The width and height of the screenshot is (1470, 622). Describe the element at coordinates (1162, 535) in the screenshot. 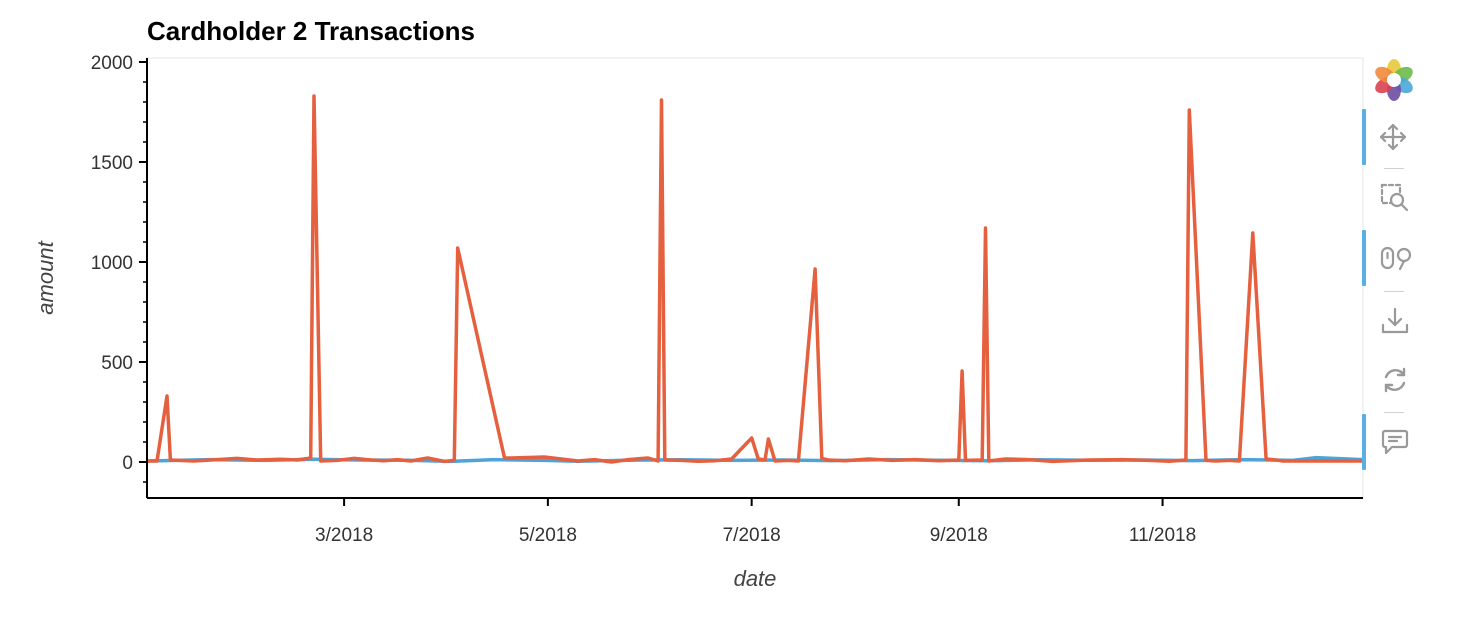

I see `x-tick-label: 11/2018` at that location.